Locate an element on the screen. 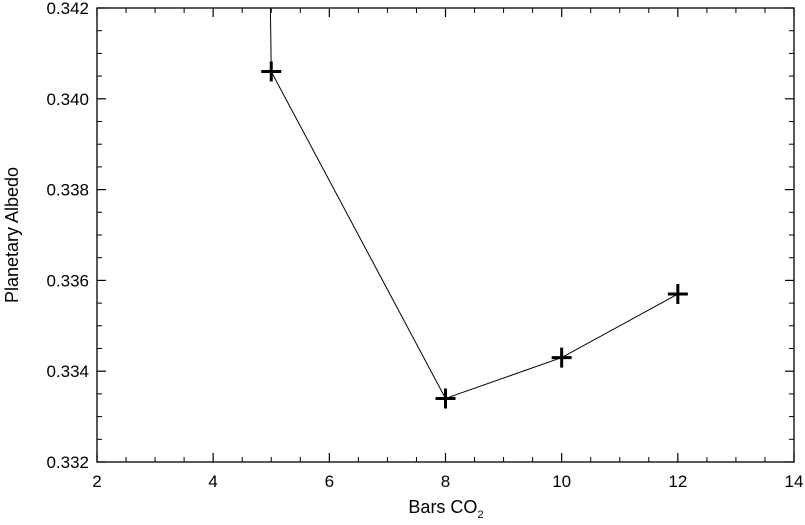 This screenshot has width=805, height=525. x-axis-title-subscript: 2 is located at coordinates (480, 515).